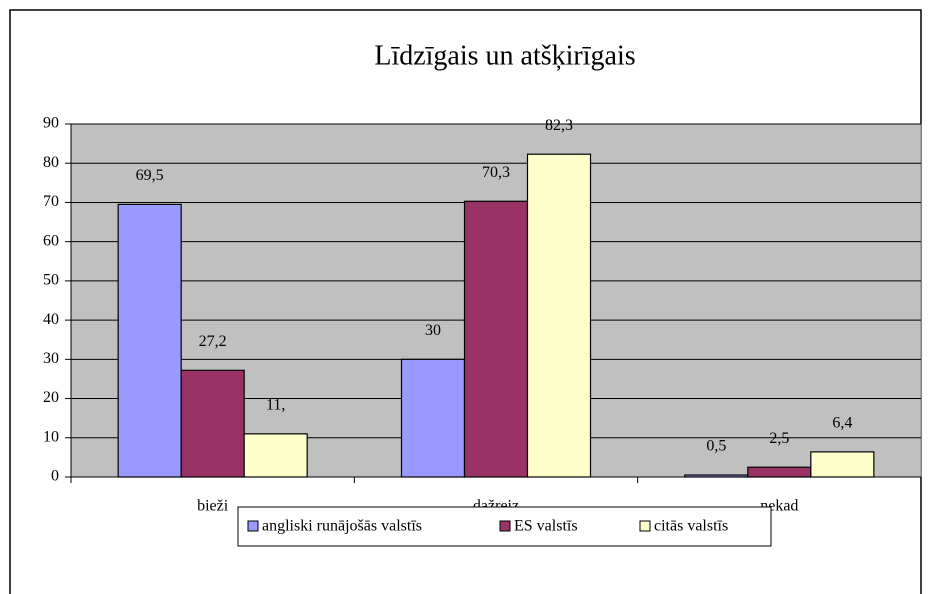 The image size is (931, 594). I want to click on data-label: 30, so click(433, 330).